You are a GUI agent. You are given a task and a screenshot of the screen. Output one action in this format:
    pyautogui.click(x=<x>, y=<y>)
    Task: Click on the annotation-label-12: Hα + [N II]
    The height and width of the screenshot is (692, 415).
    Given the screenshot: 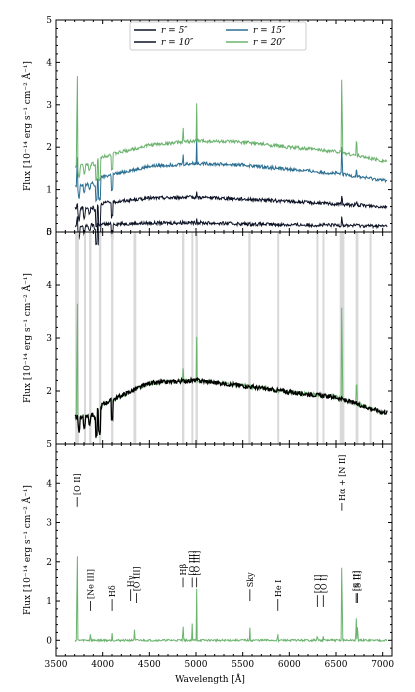 What is the action you would take?
    pyautogui.click(x=342, y=478)
    